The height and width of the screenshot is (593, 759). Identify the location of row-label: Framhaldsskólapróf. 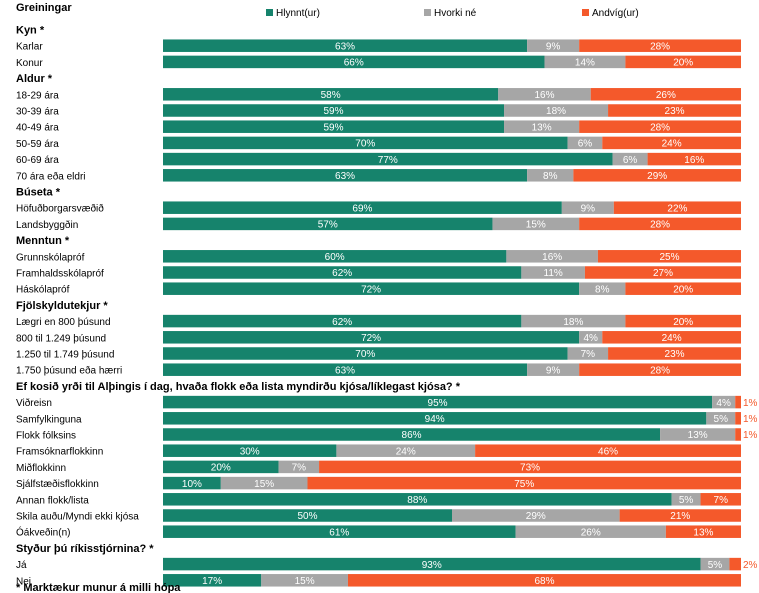
(60, 274).